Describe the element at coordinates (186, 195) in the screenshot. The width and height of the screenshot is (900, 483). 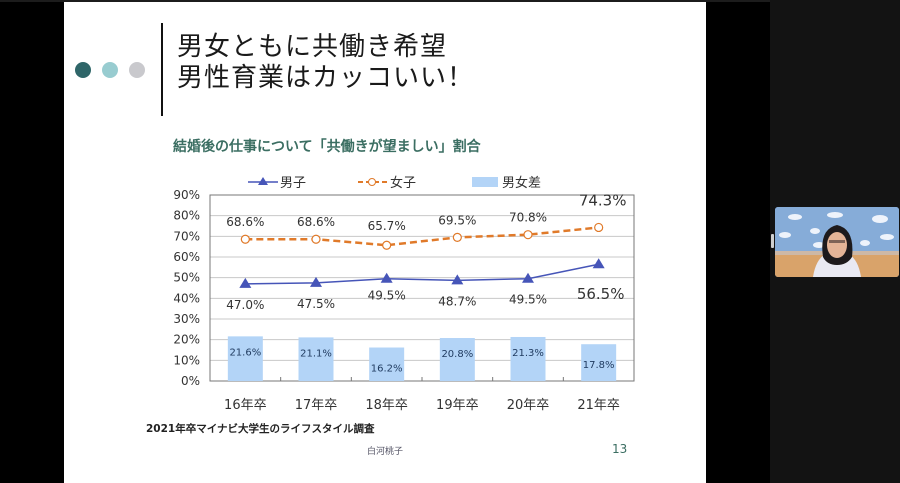
I see `y-tick-label: 90%` at that location.